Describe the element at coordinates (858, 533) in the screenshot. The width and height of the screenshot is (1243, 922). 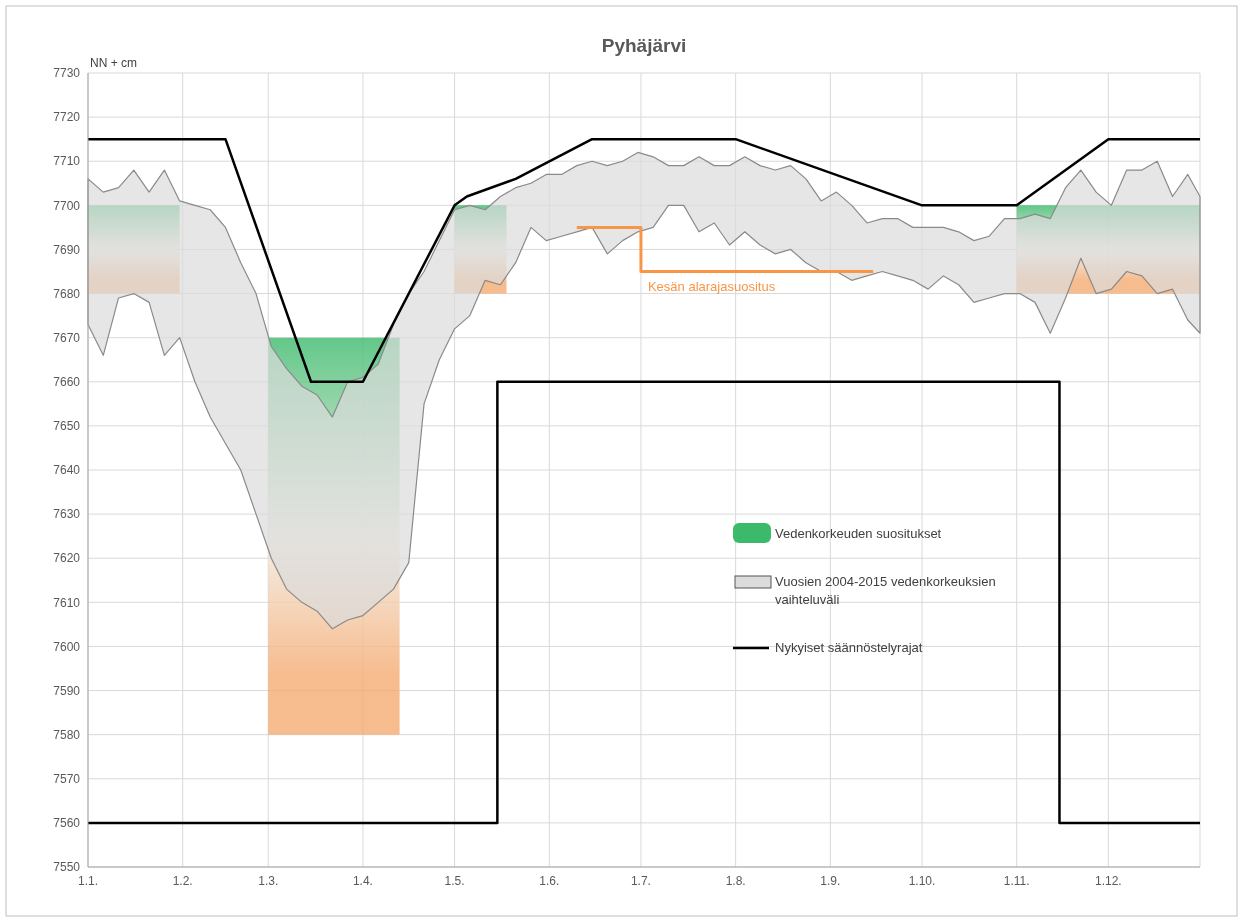
I see `legend-label: Vedenkorkeuden suositukset` at that location.